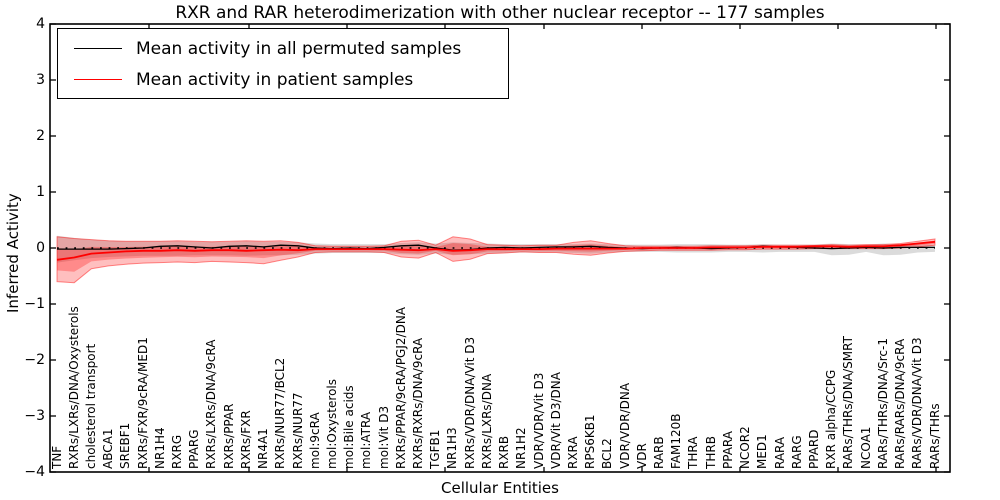 This screenshot has width=1000, height=500. I want to click on x-tick-label: FAM120B, so click(676, 441).